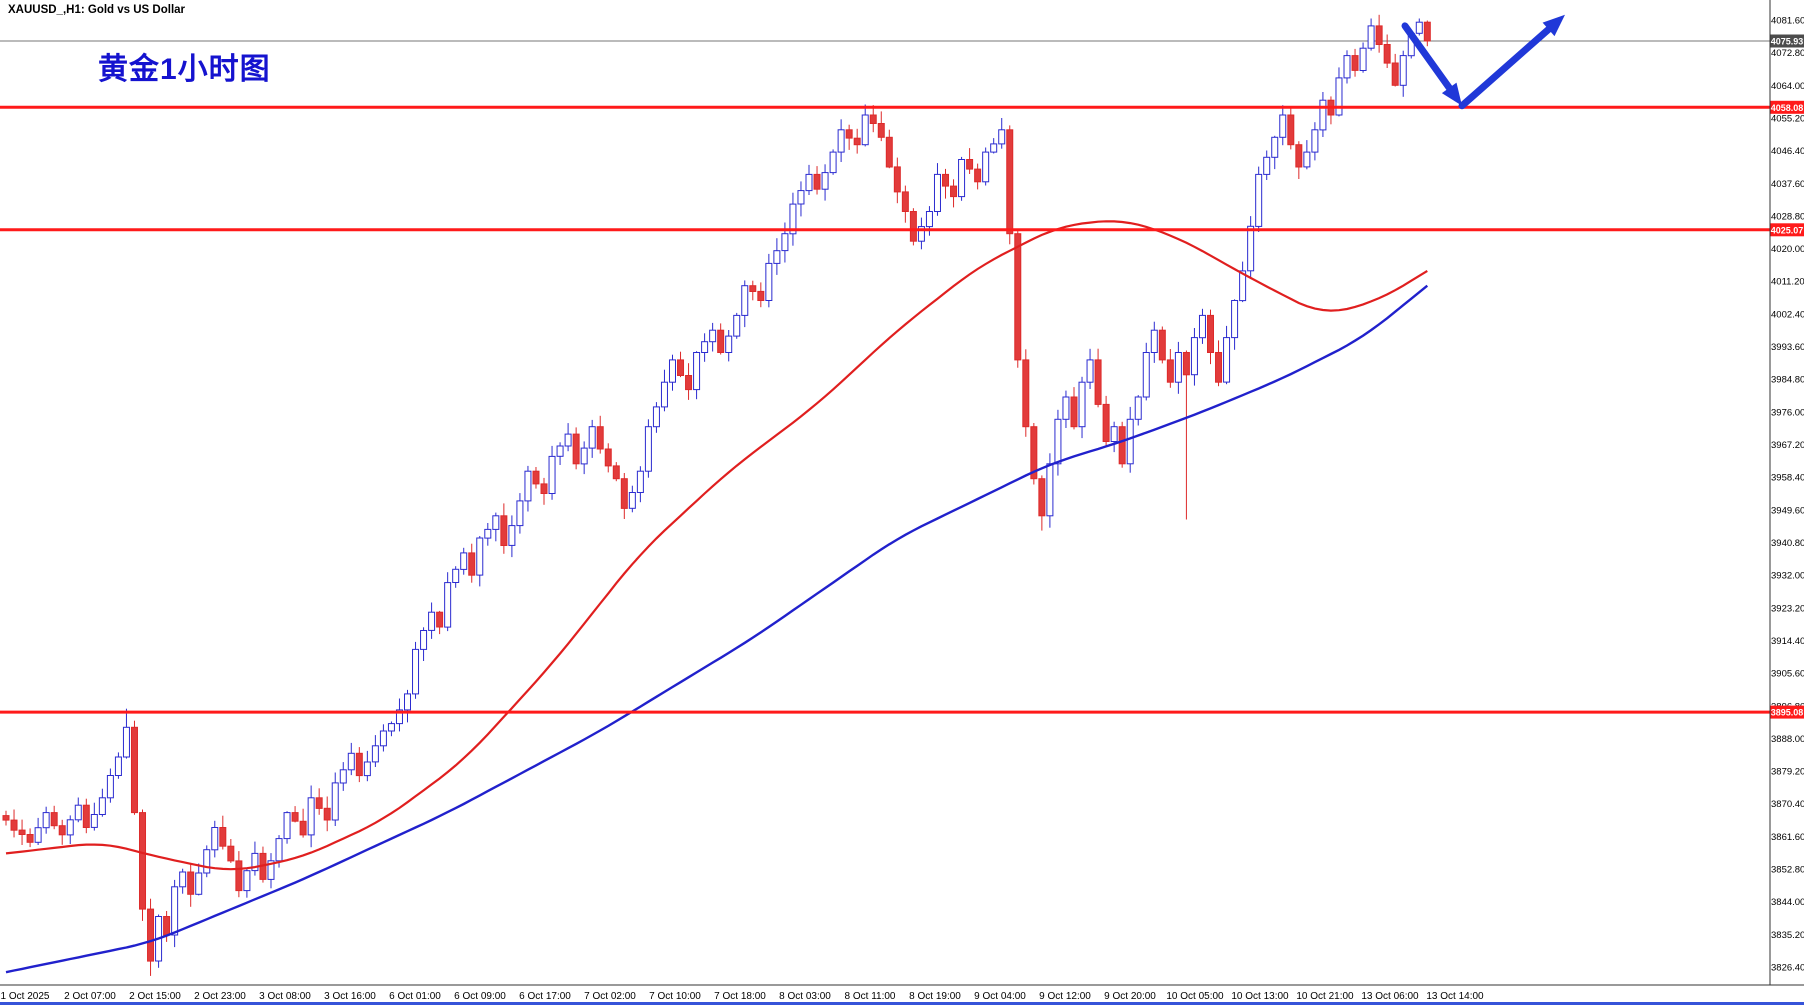 This screenshot has height=1007, width=1804. What do you see at coordinates (1130, 996) in the screenshot?
I see `svg-text: 9 Oct 20:00` at bounding box center [1130, 996].